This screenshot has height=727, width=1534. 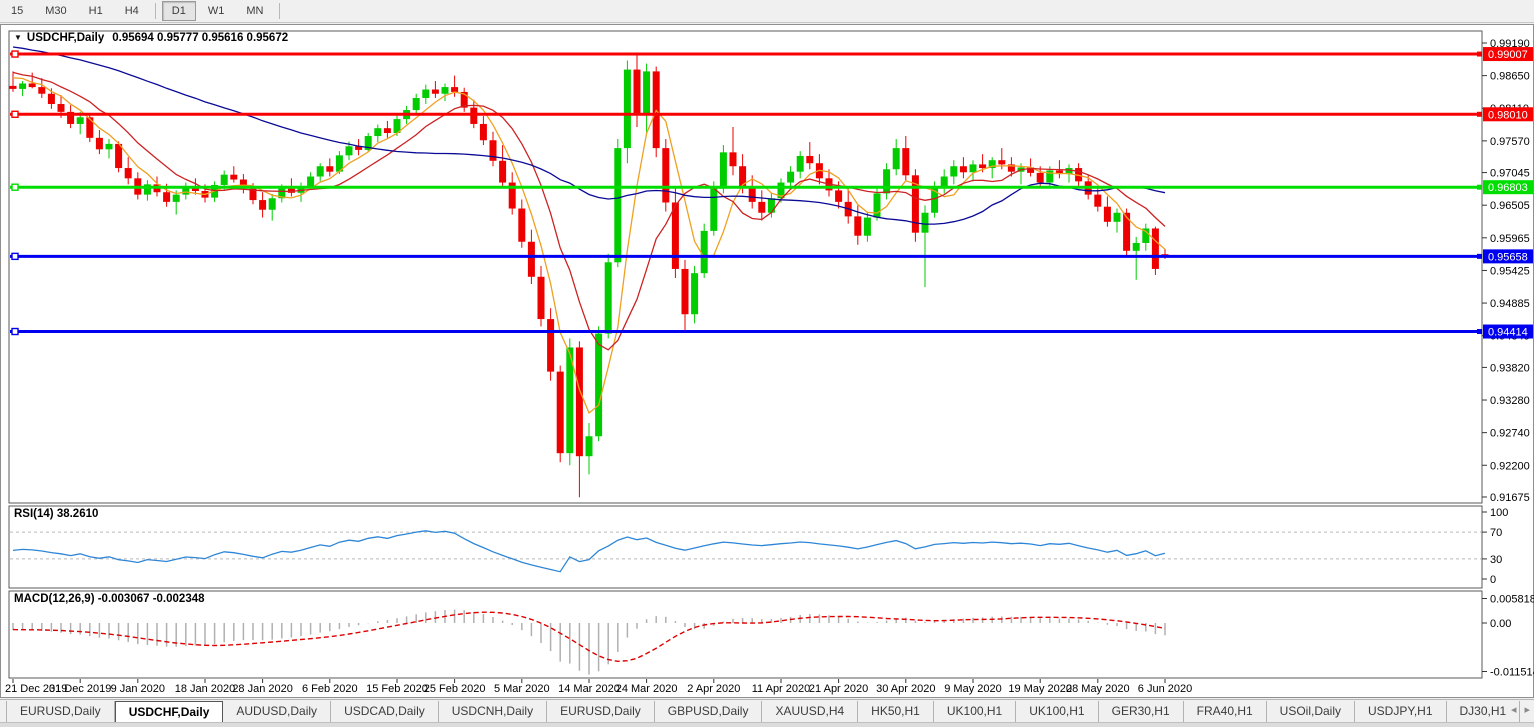 I want to click on date-axis-label: 18 Jan 2020, so click(x=205, y=689).